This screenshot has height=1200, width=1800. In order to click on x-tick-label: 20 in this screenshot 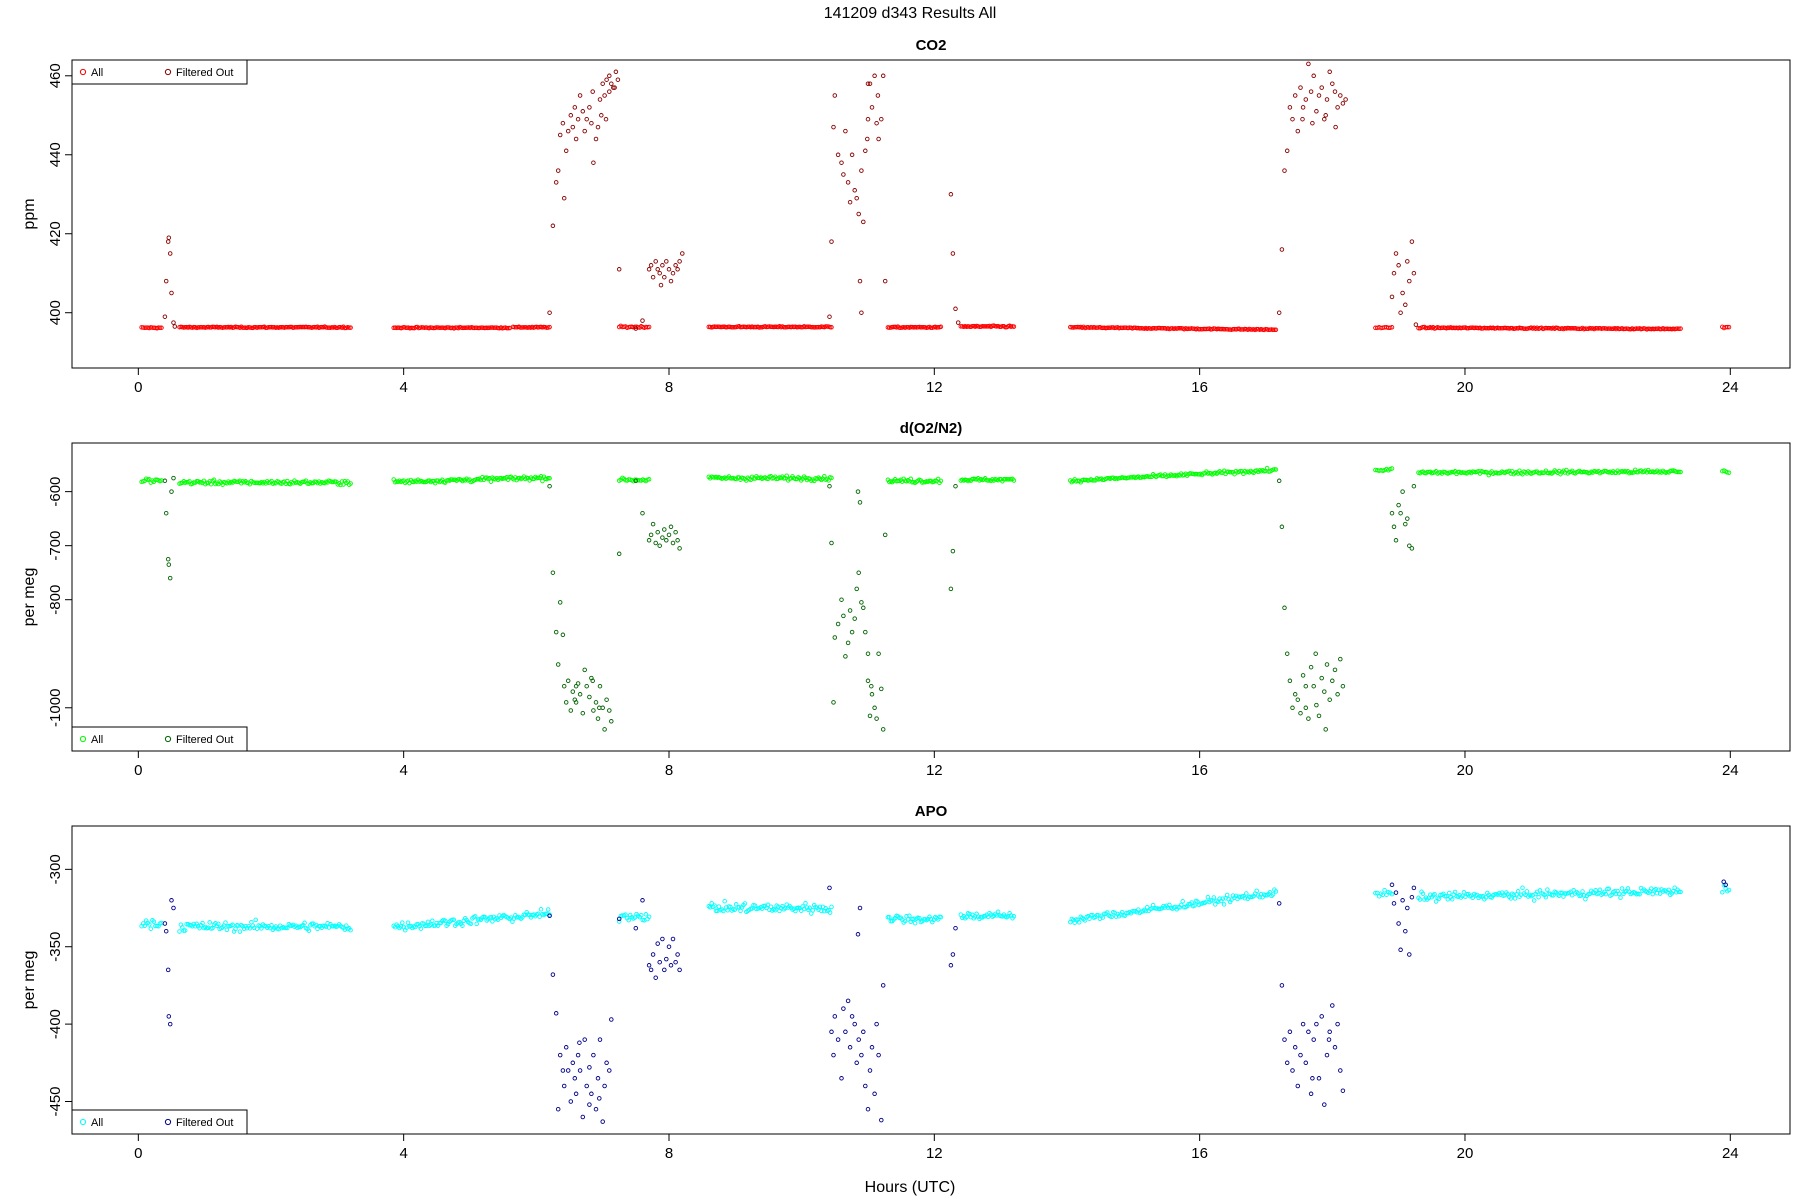, I will do `click(1465, 387)`.